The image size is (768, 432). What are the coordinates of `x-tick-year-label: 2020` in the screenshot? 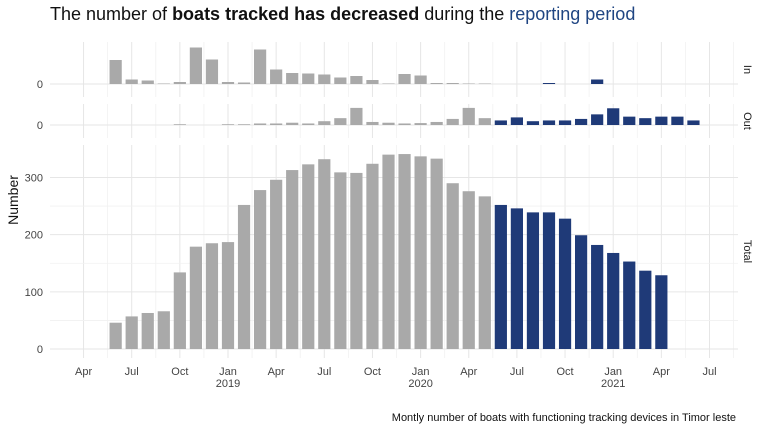 It's located at (420, 384).